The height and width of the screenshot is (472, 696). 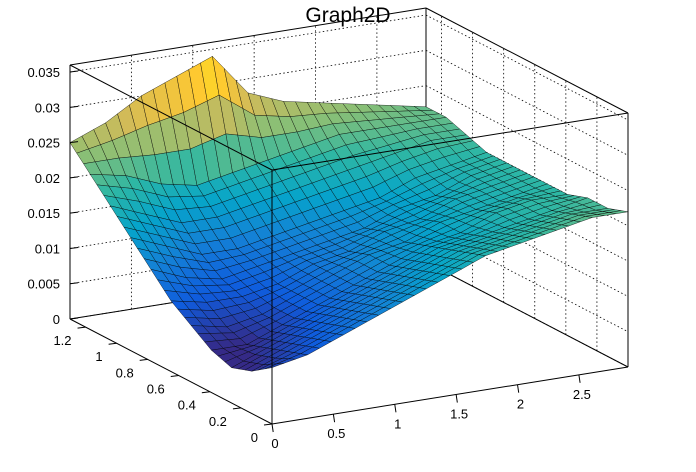 I want to click on x-tick-label: 1, so click(x=397, y=423).